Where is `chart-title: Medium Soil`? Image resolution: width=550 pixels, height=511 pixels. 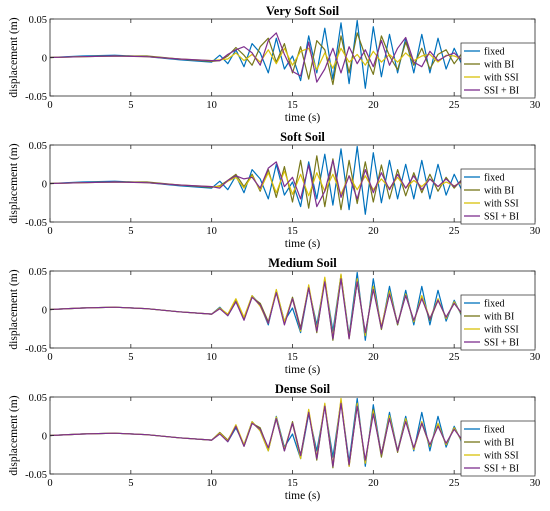
chart-title: Medium Soil is located at coordinates (302, 263).